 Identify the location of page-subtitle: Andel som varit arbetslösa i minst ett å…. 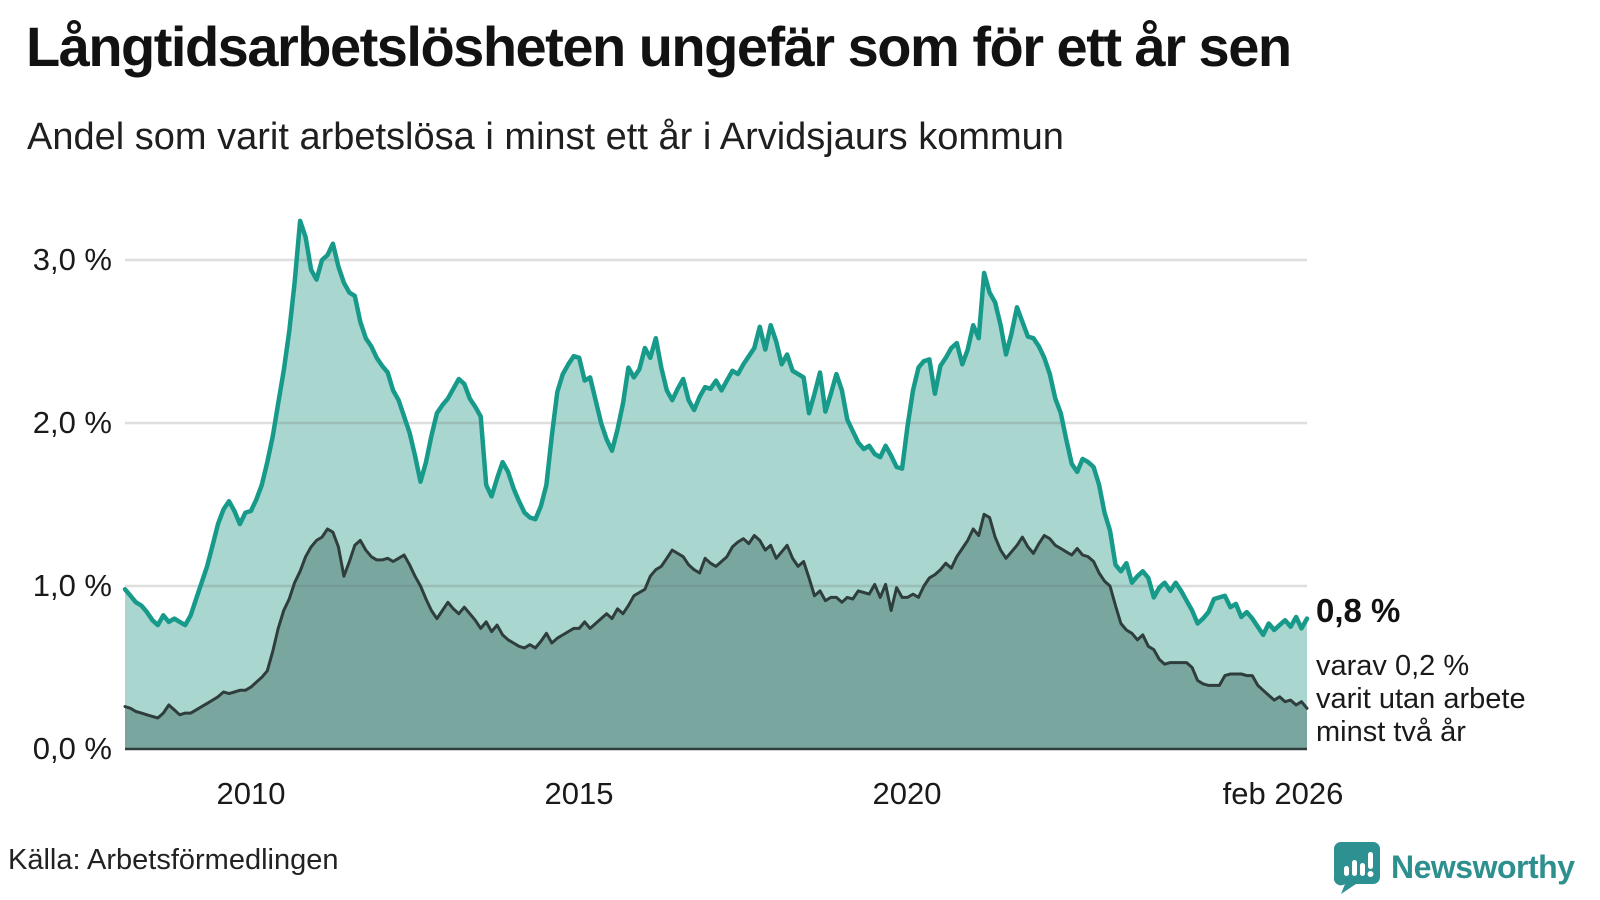
(545, 137).